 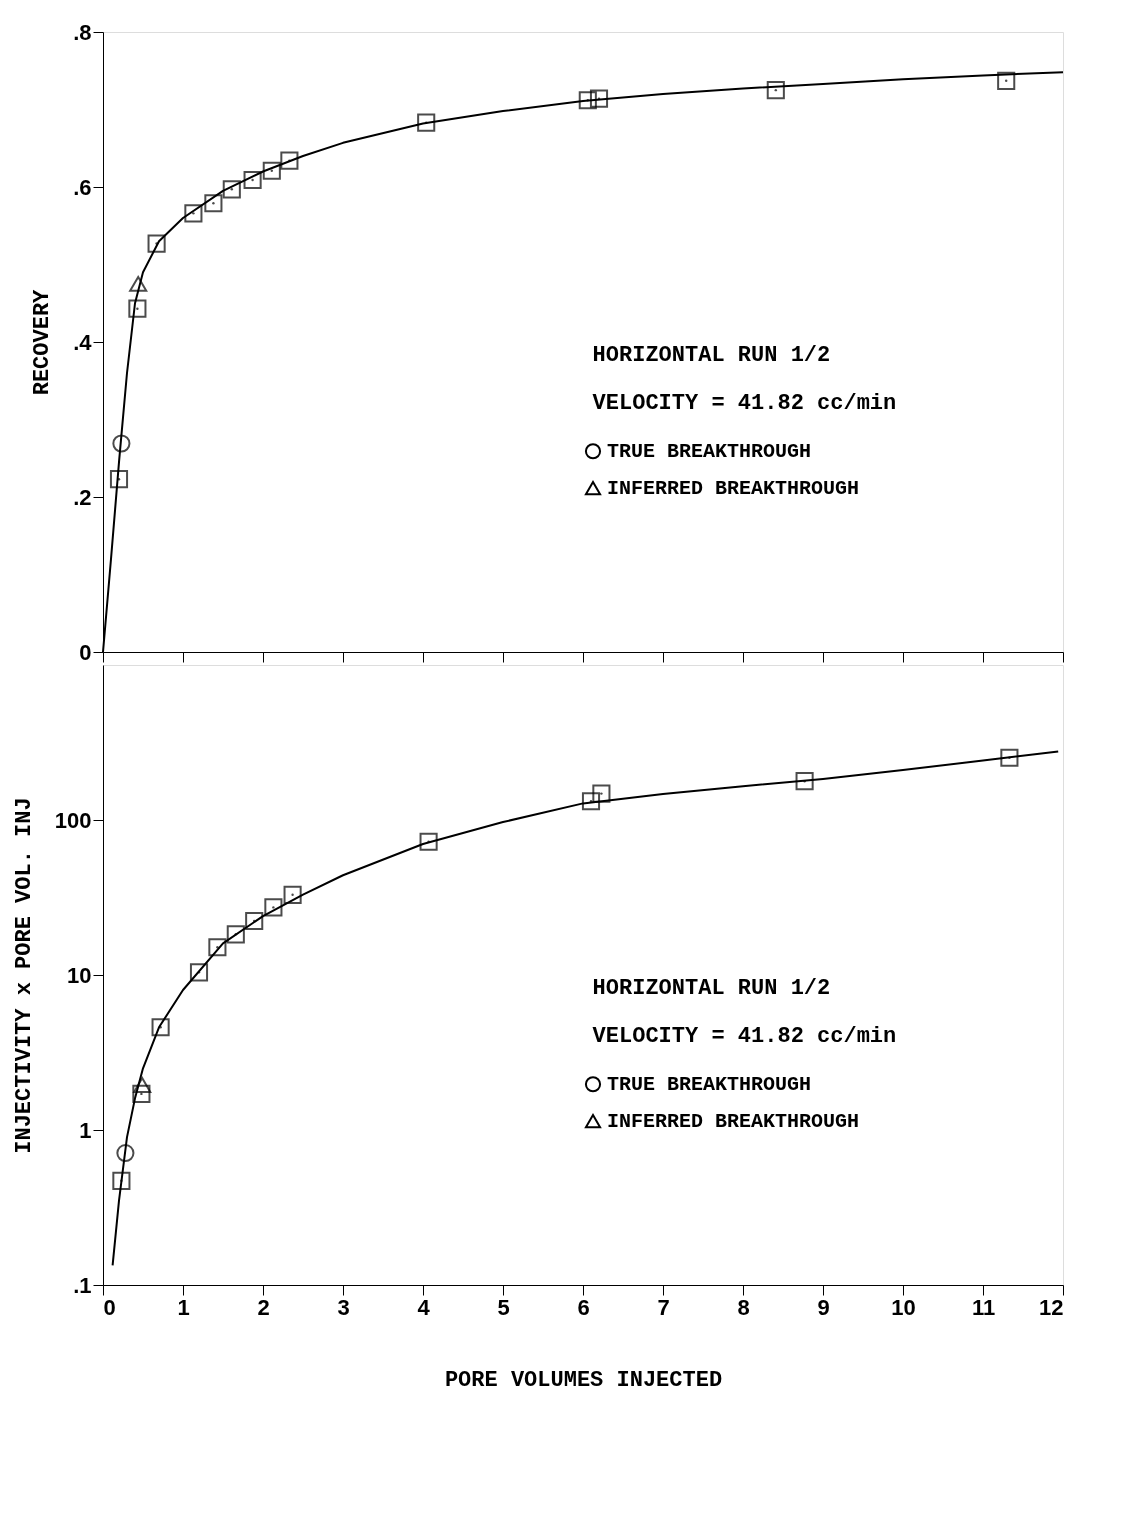 What do you see at coordinates (82, 187) in the screenshot?
I see `y-tick-label: .6` at bounding box center [82, 187].